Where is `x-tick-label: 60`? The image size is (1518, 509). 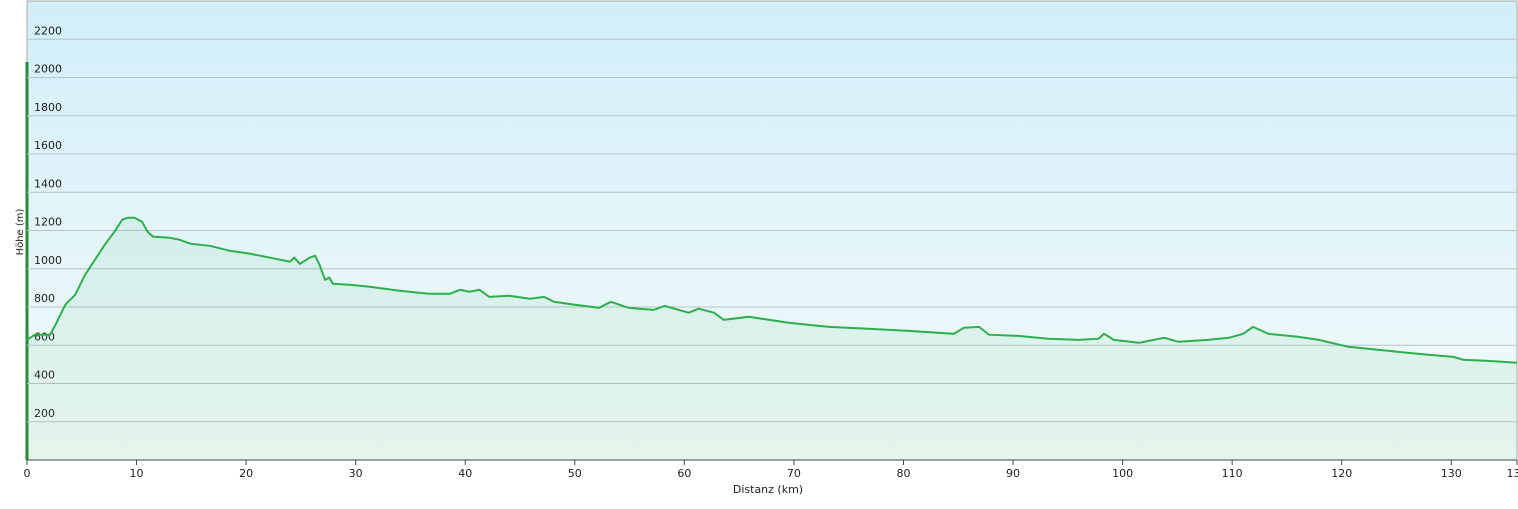 x-tick-label: 60 is located at coordinates (684, 473).